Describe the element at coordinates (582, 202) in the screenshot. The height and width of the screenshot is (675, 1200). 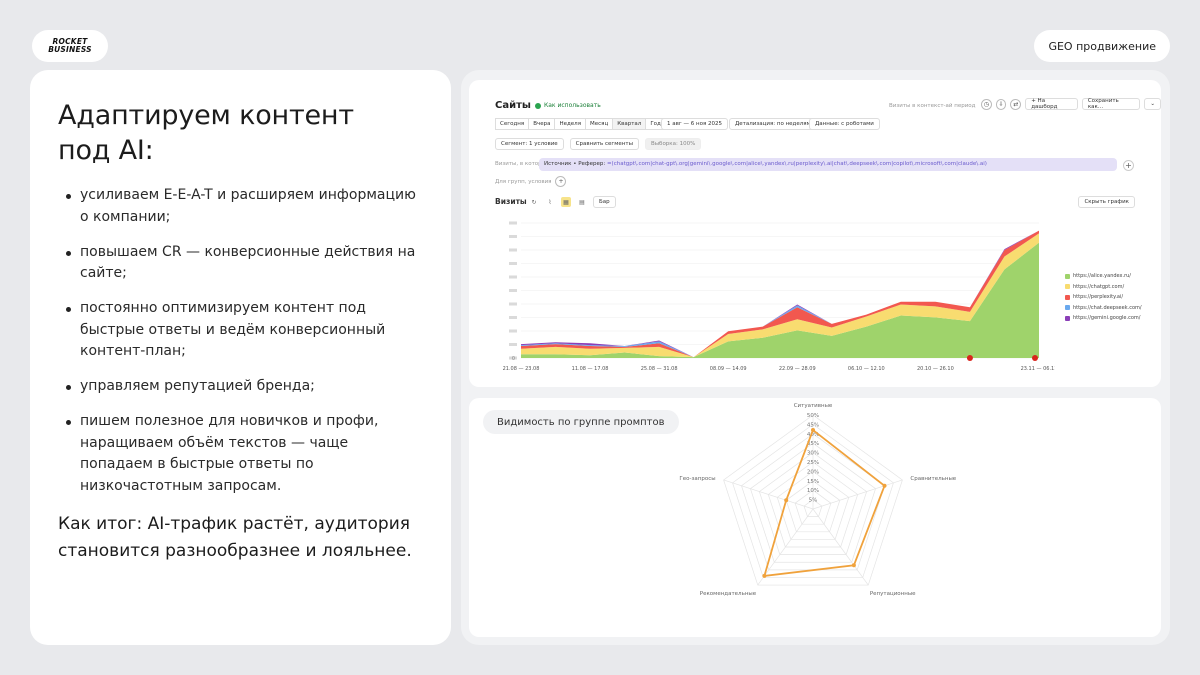
I see `table-icon: ▤` at that location.